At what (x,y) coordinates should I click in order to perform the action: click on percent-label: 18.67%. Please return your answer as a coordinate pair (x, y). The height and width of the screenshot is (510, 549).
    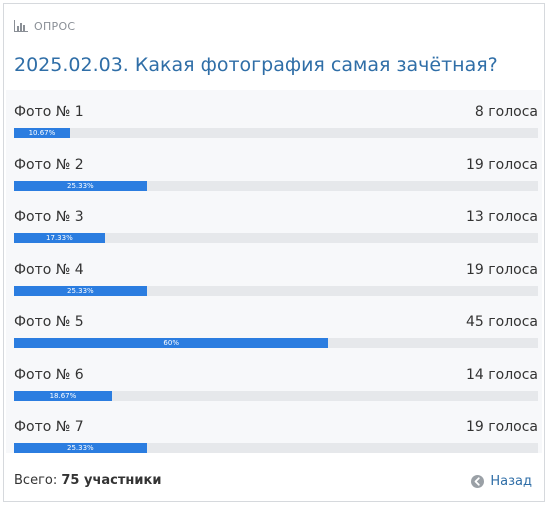
    Looking at the image, I should click on (63, 395).